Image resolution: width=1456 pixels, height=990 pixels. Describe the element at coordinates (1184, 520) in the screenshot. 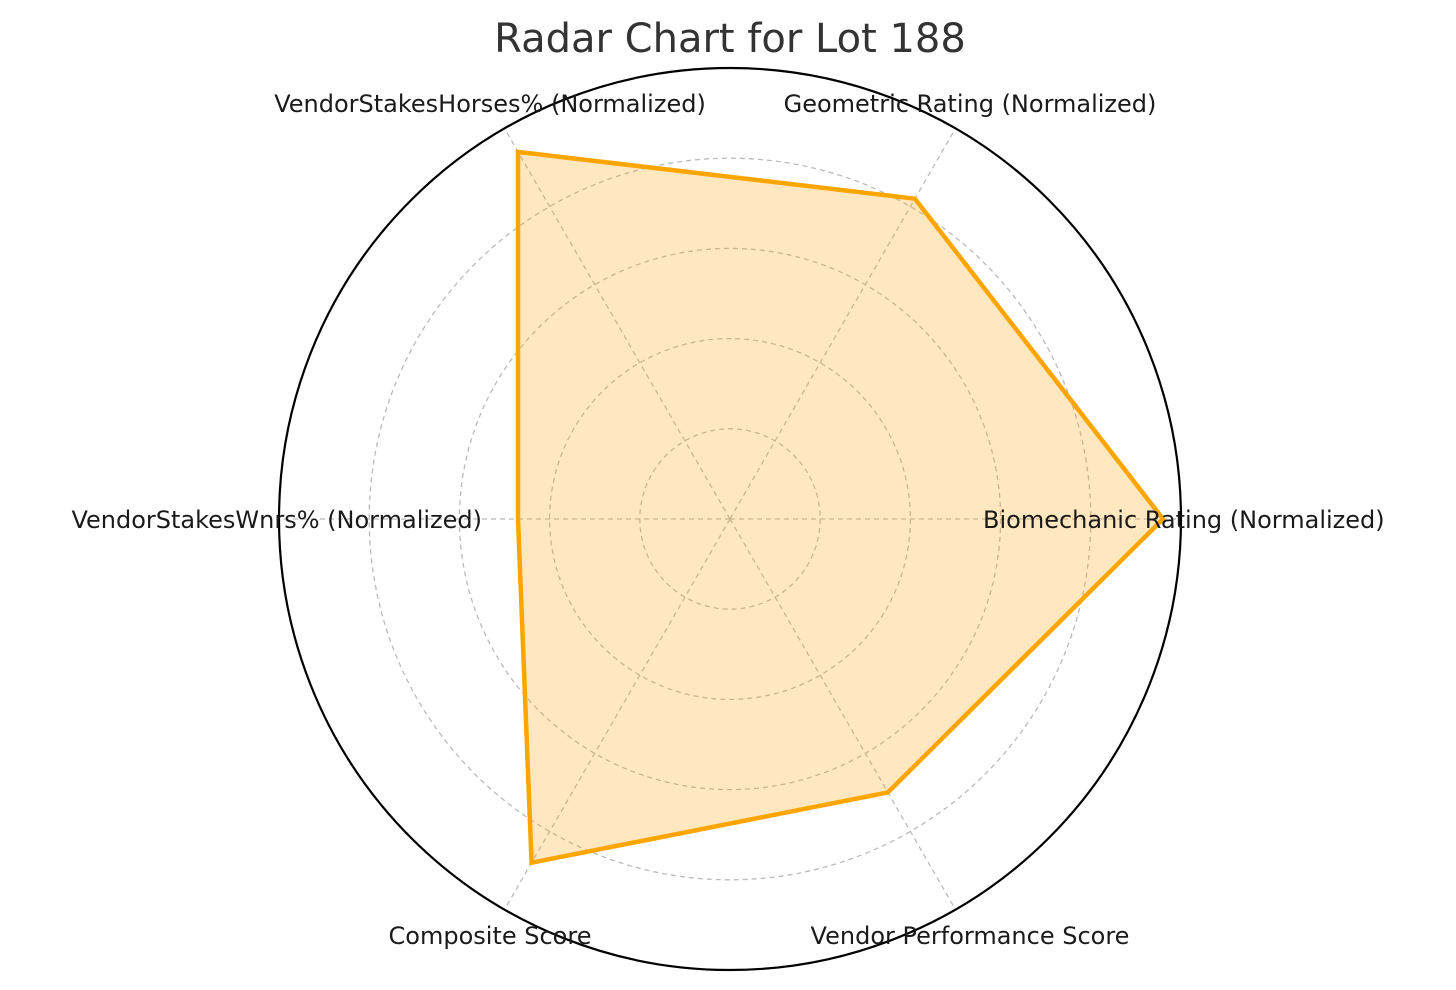

I see `axis-label-1: Biomechanic Rating (Normalized)` at that location.